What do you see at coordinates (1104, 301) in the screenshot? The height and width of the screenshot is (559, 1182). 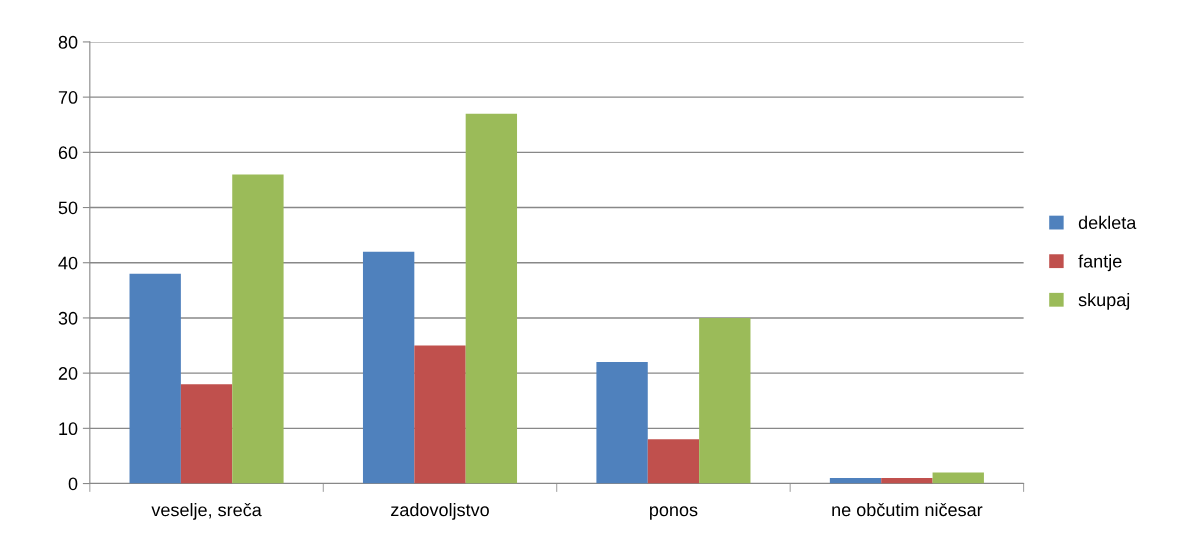 I see `legend-label: skupaj` at bounding box center [1104, 301].